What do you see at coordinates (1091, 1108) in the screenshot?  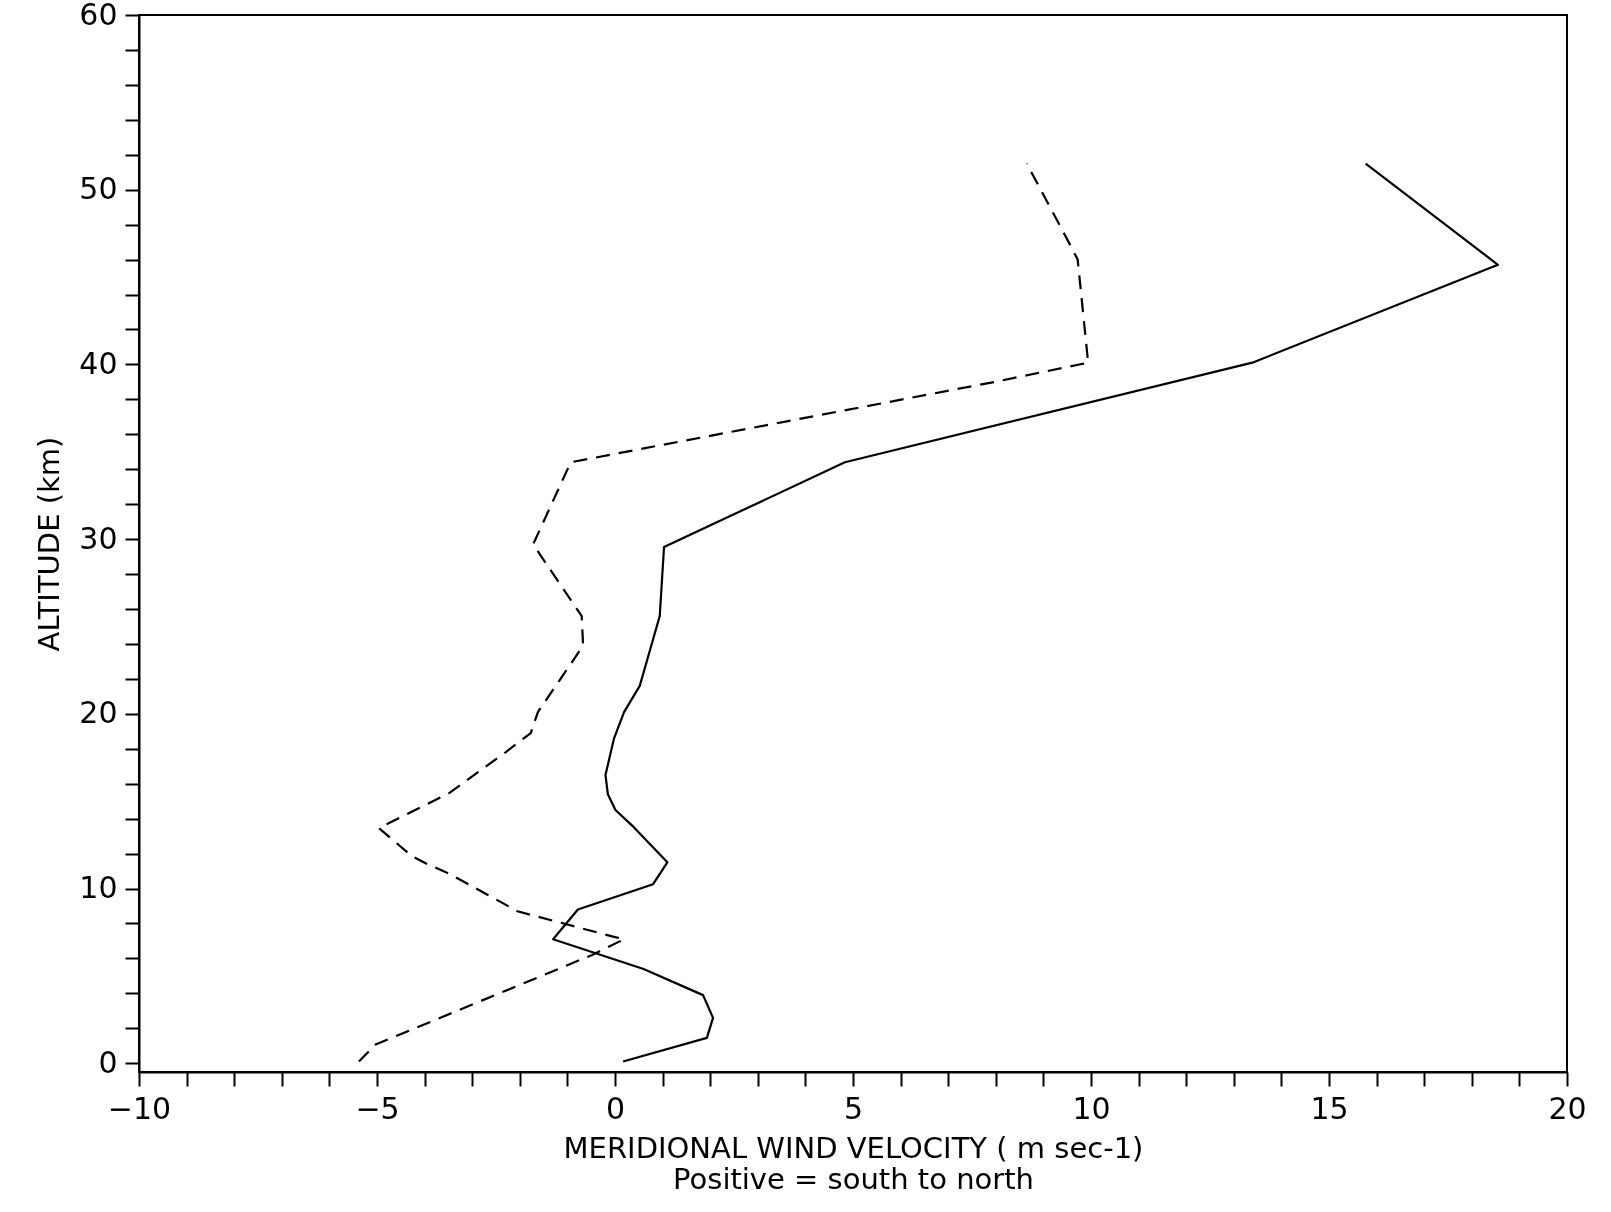 I see `x-tick-label: 10` at bounding box center [1091, 1108].